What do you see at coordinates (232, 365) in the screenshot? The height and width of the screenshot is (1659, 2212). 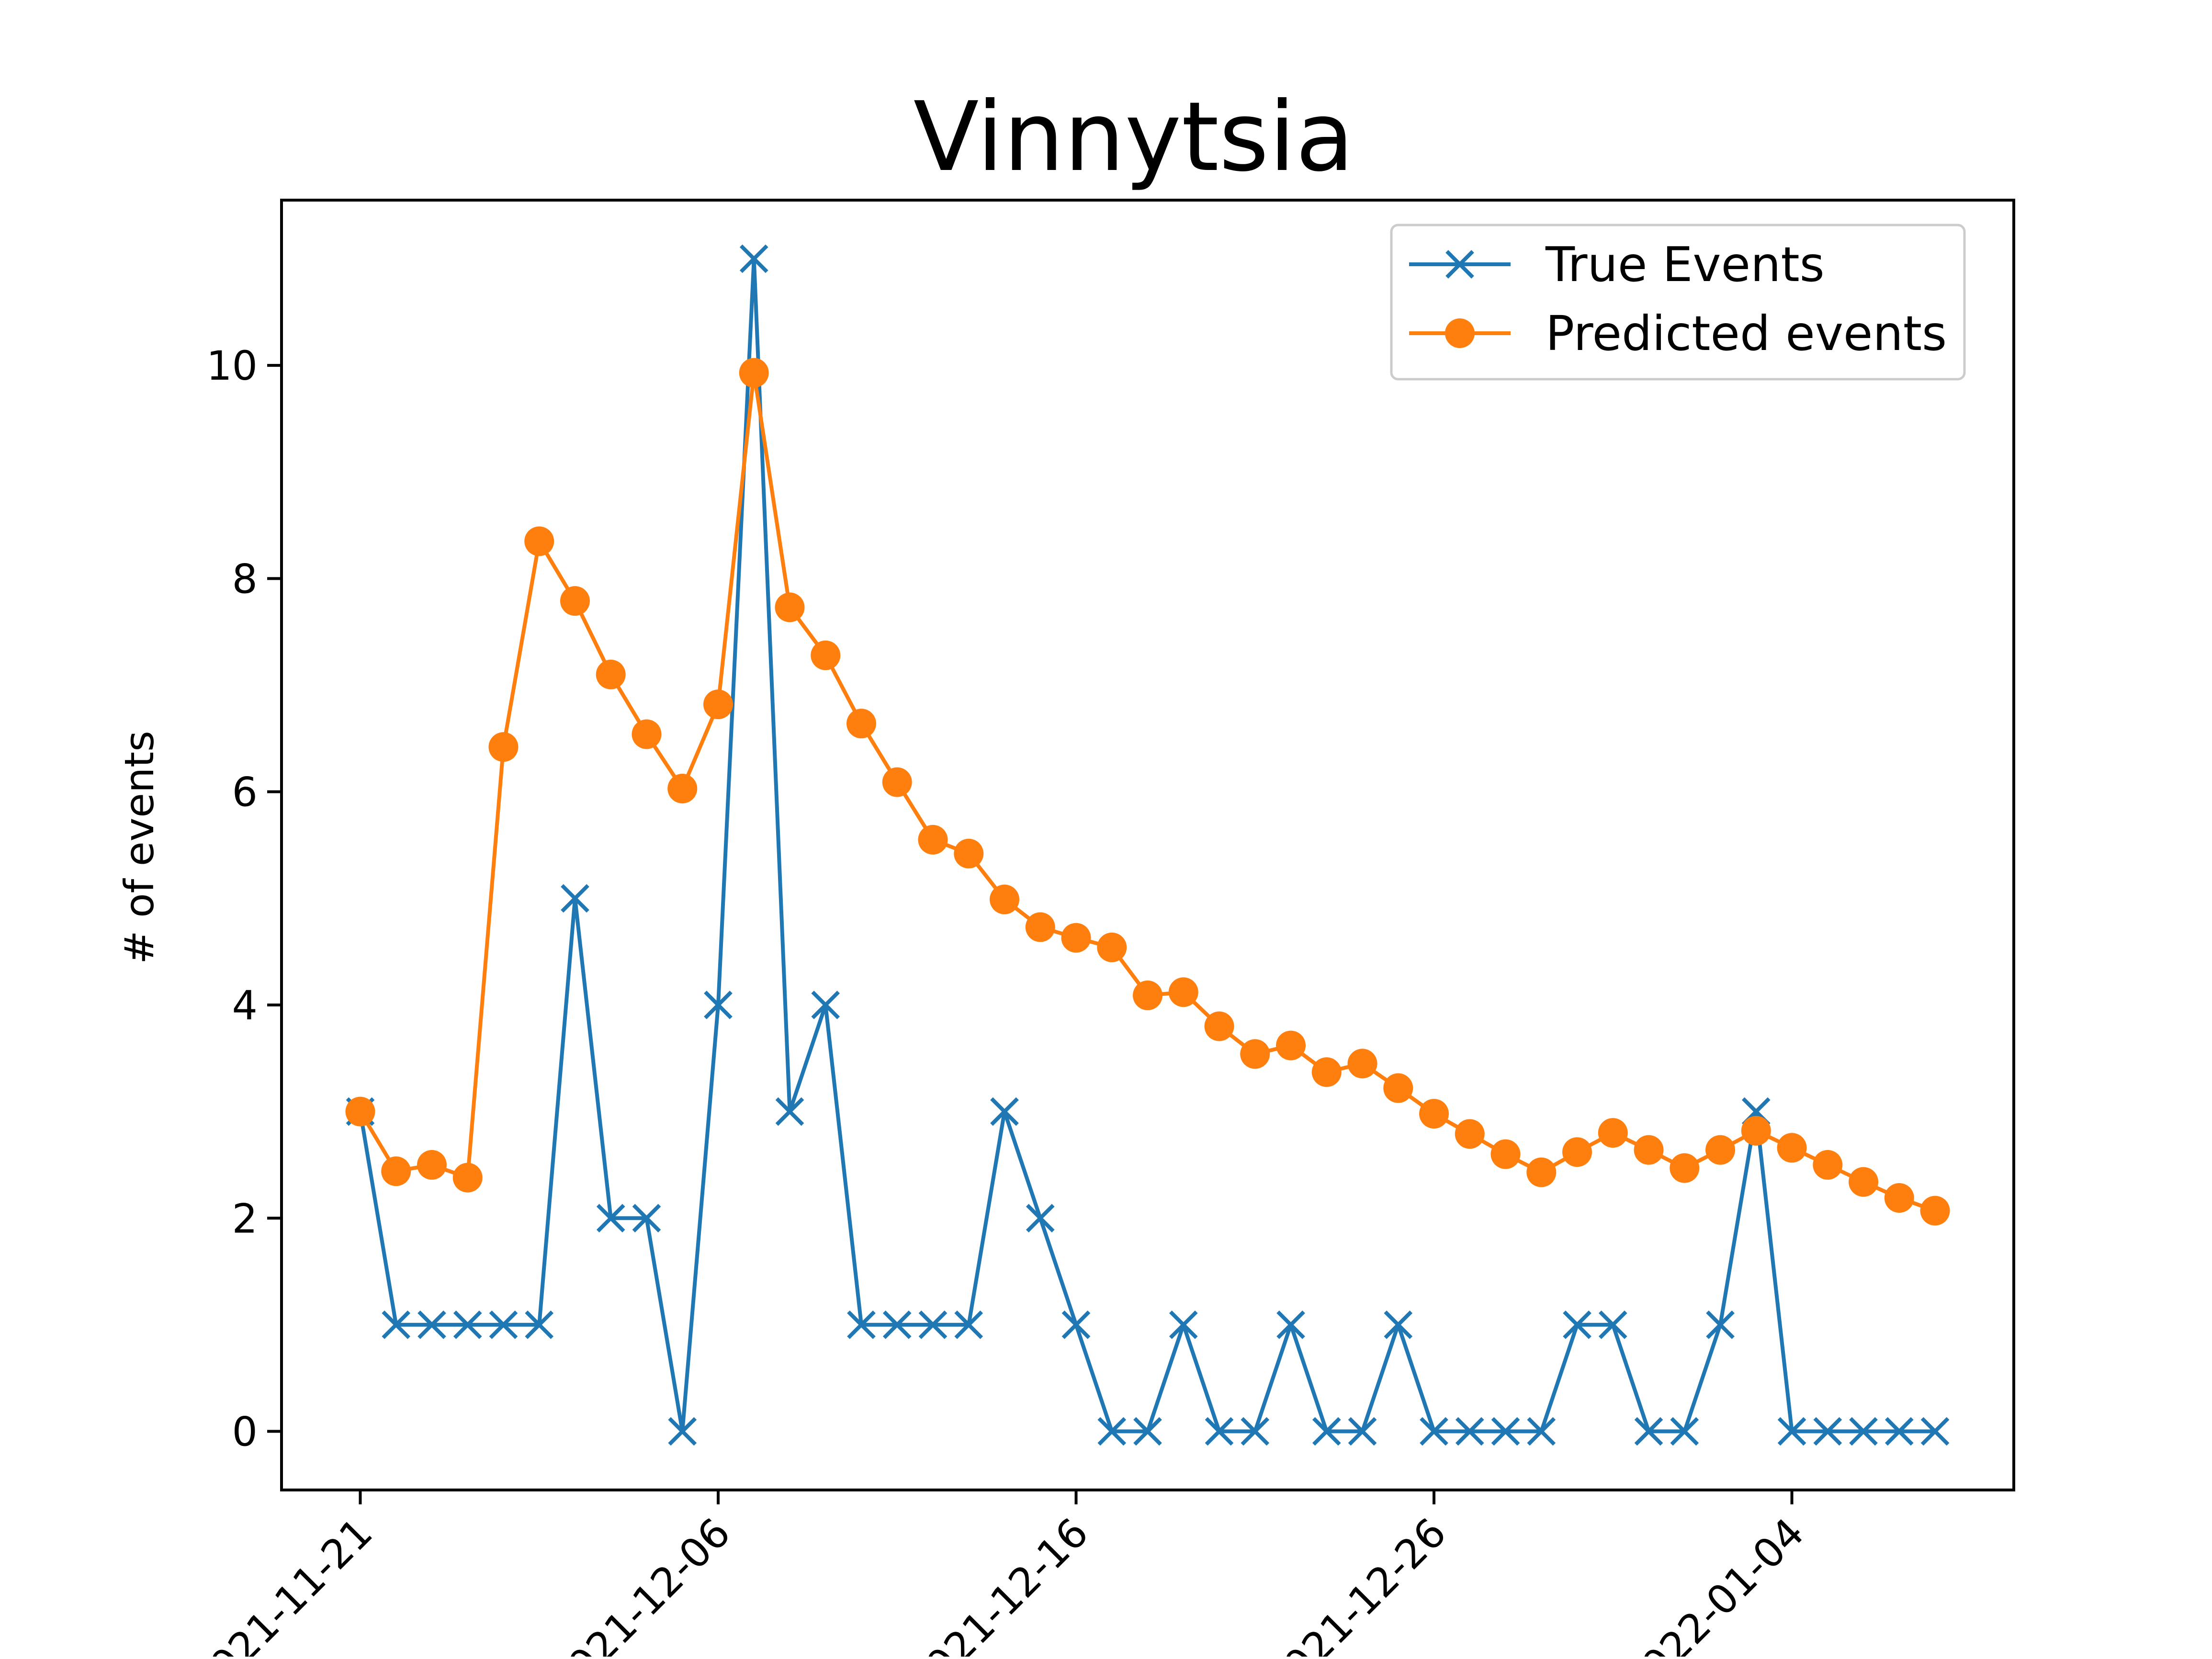 I see `y-tick-label: 10` at bounding box center [232, 365].